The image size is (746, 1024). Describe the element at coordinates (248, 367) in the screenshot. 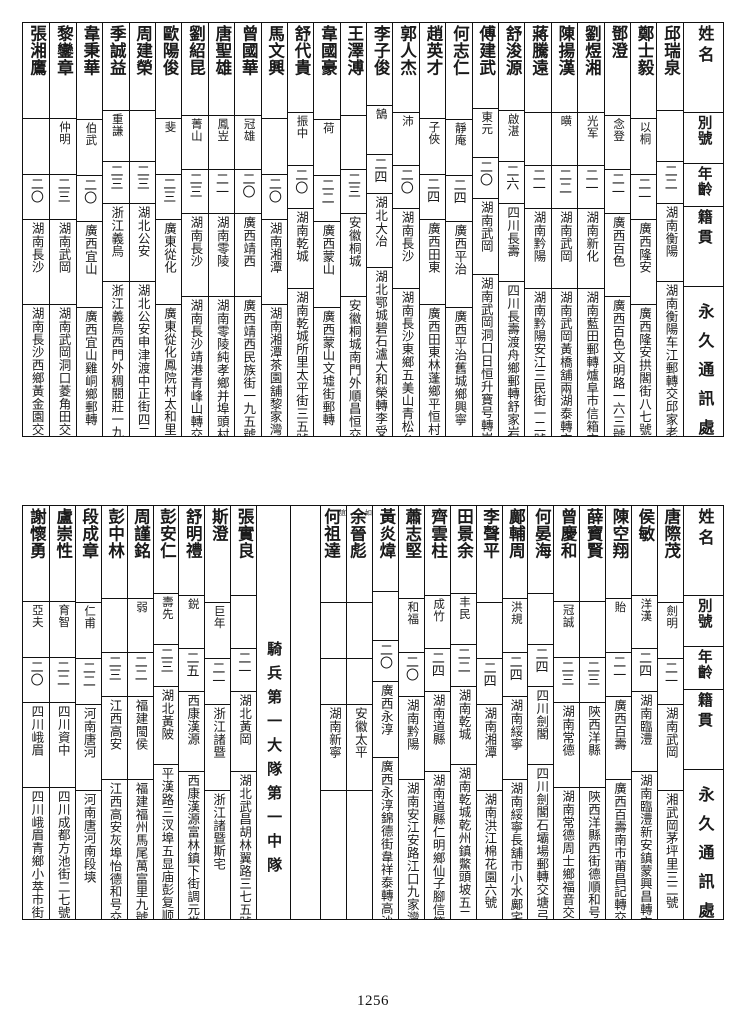

I see `entry-address-text: 廣西靖西民族街一九五號` at that location.